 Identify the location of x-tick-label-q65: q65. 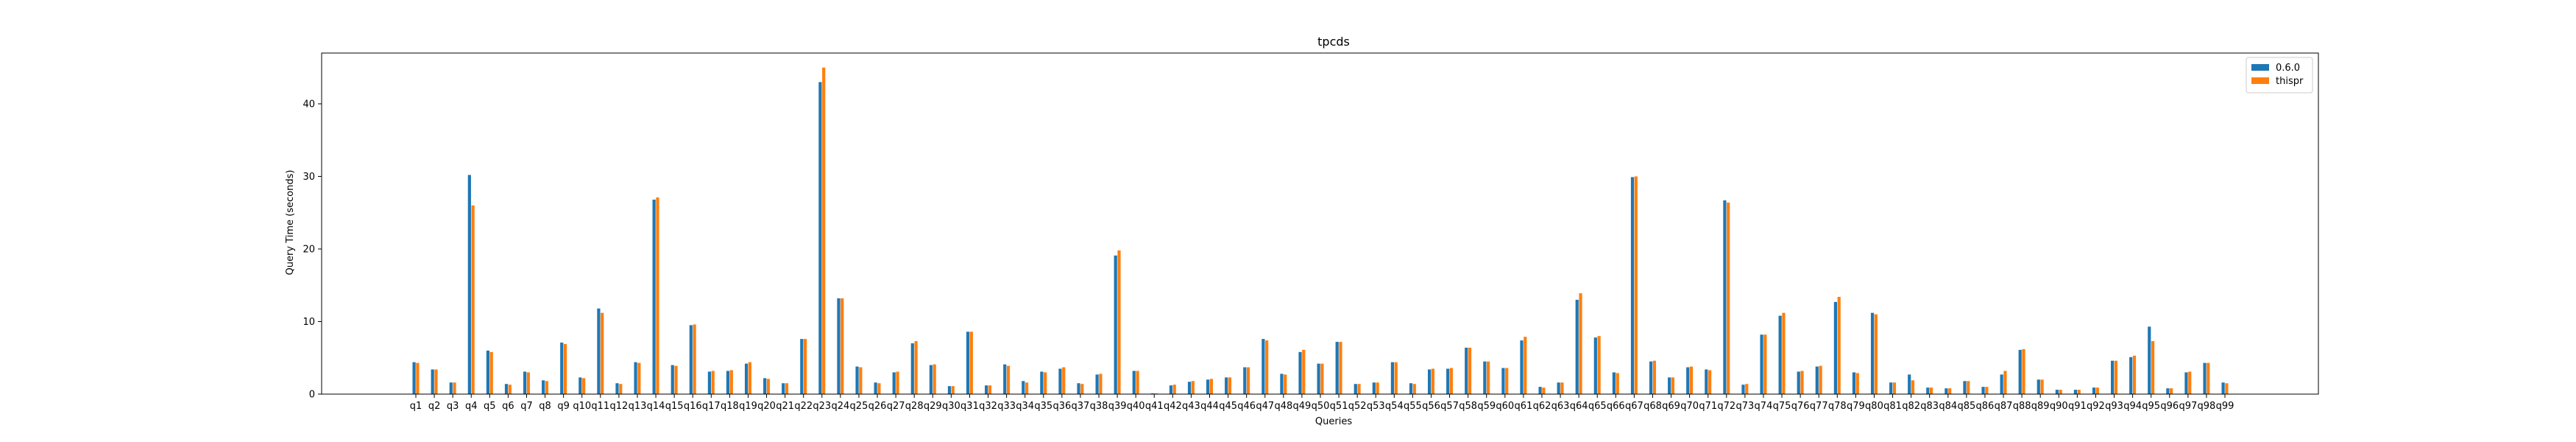
(1597, 407).